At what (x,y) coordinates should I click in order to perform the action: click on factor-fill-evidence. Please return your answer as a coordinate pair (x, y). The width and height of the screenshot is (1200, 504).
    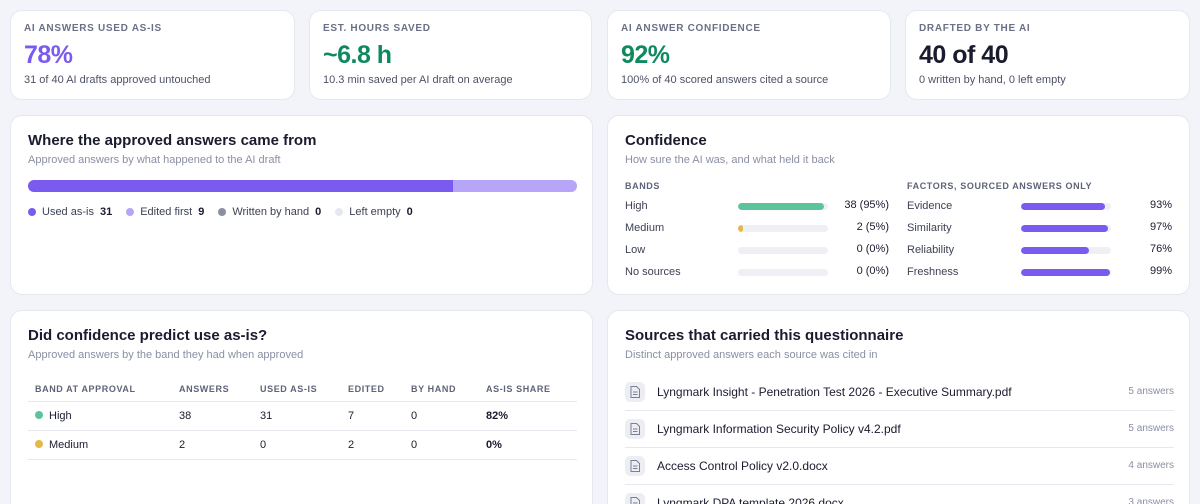
    Looking at the image, I should click on (1063, 206).